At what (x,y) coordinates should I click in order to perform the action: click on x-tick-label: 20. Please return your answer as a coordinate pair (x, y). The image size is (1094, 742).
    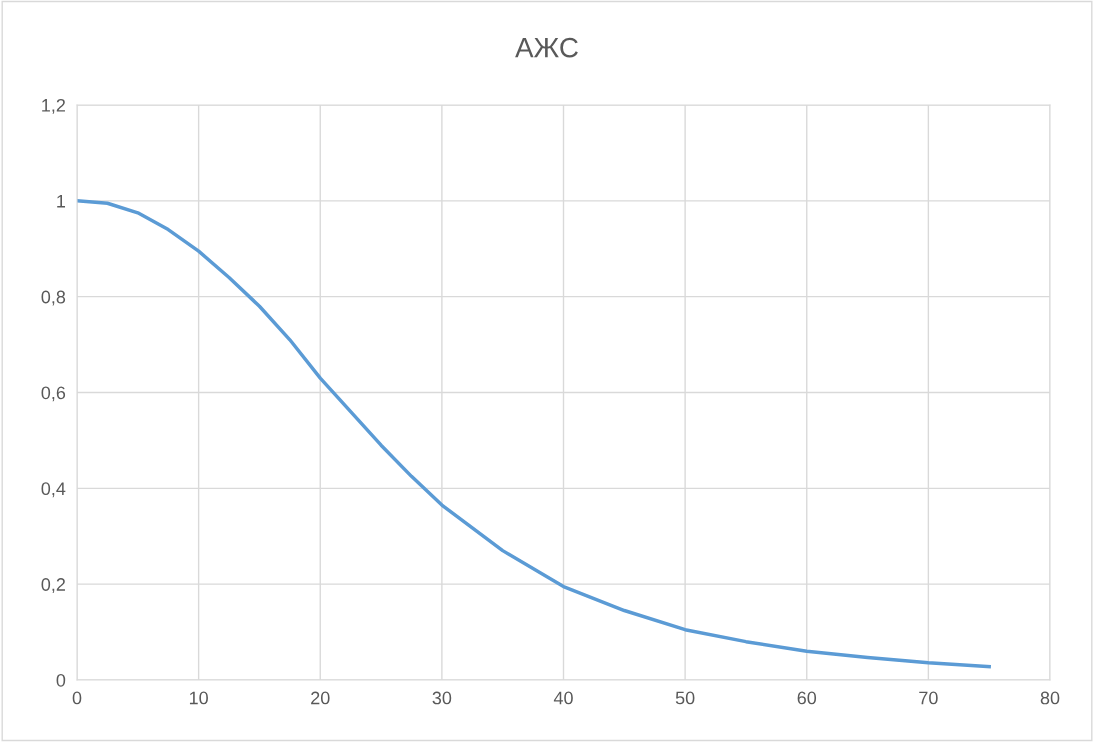
    Looking at the image, I should click on (320, 698).